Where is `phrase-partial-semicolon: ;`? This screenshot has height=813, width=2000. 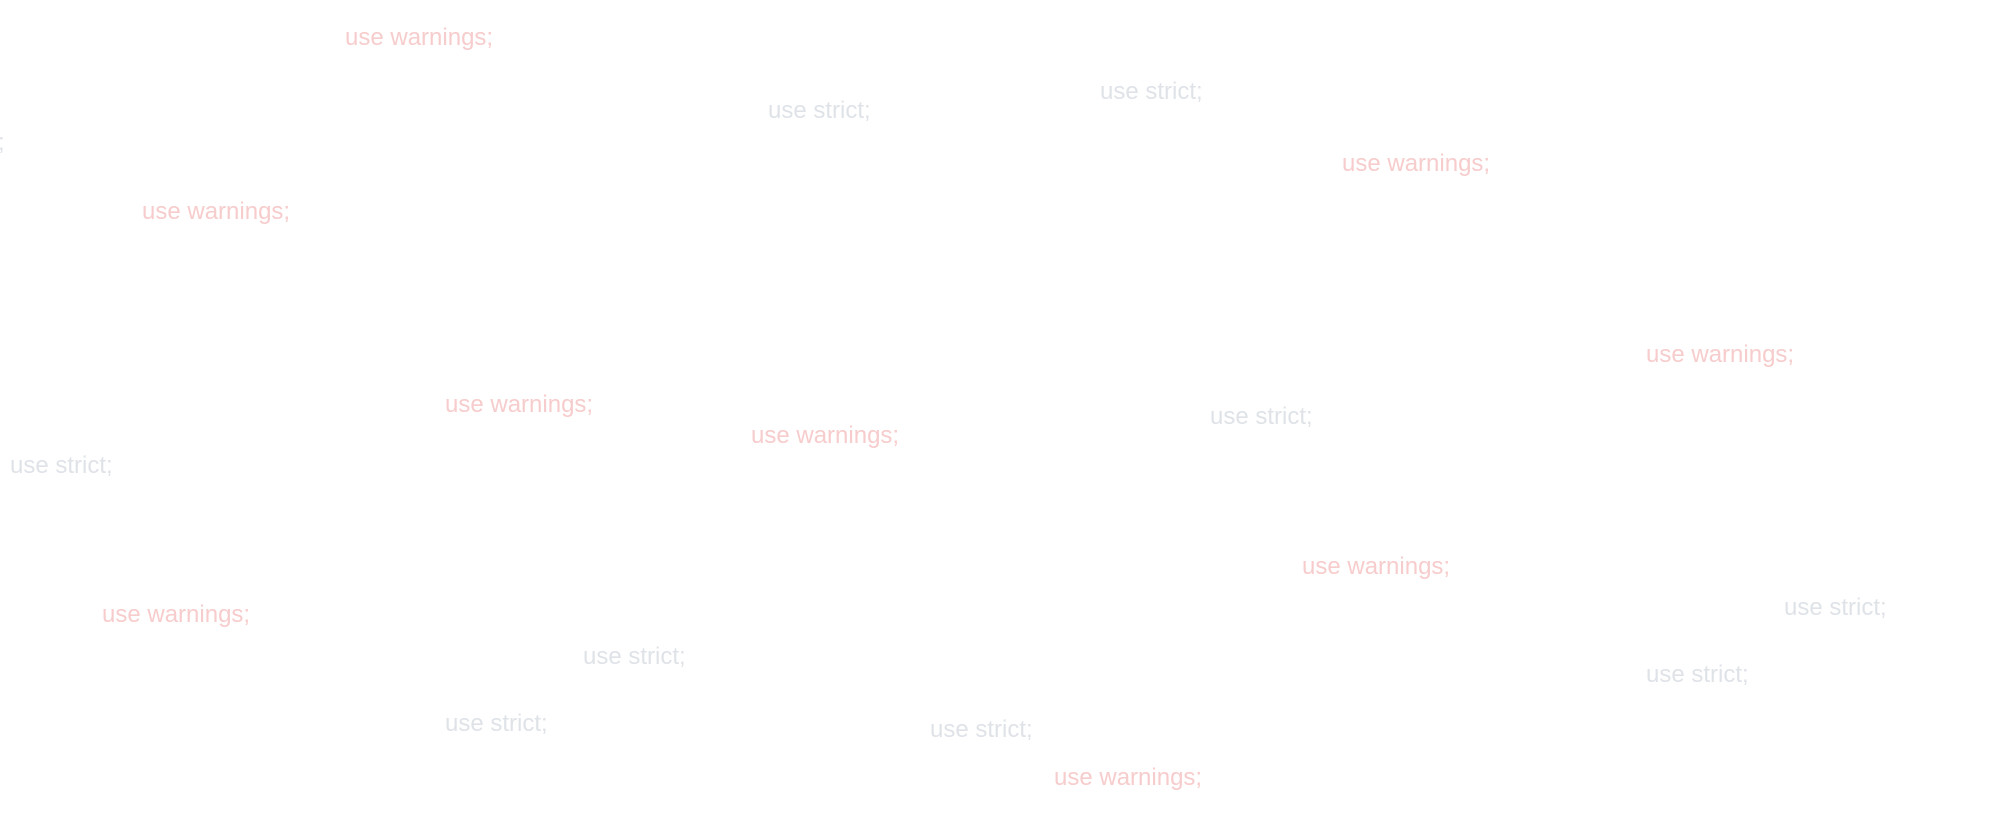 phrase-partial-semicolon: ; is located at coordinates (2, 143).